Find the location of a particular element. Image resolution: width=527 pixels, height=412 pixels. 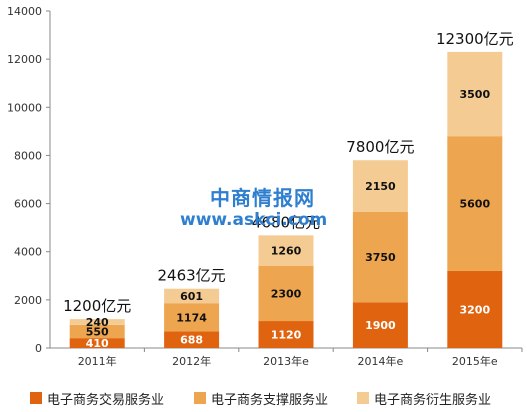

legend-label-support: 电子商务支撑服务业 is located at coordinates (270, 400).